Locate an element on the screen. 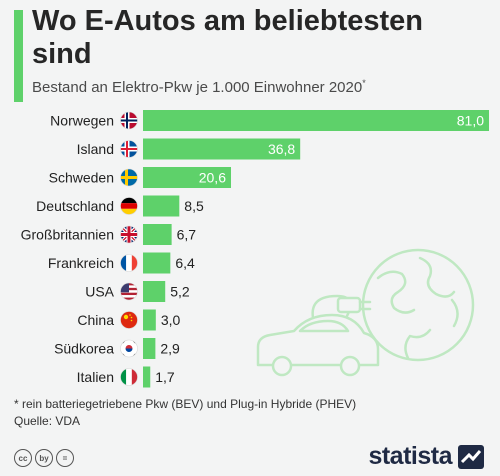 The width and height of the screenshot is (500, 476). value-label: 6,4 is located at coordinates (185, 263).